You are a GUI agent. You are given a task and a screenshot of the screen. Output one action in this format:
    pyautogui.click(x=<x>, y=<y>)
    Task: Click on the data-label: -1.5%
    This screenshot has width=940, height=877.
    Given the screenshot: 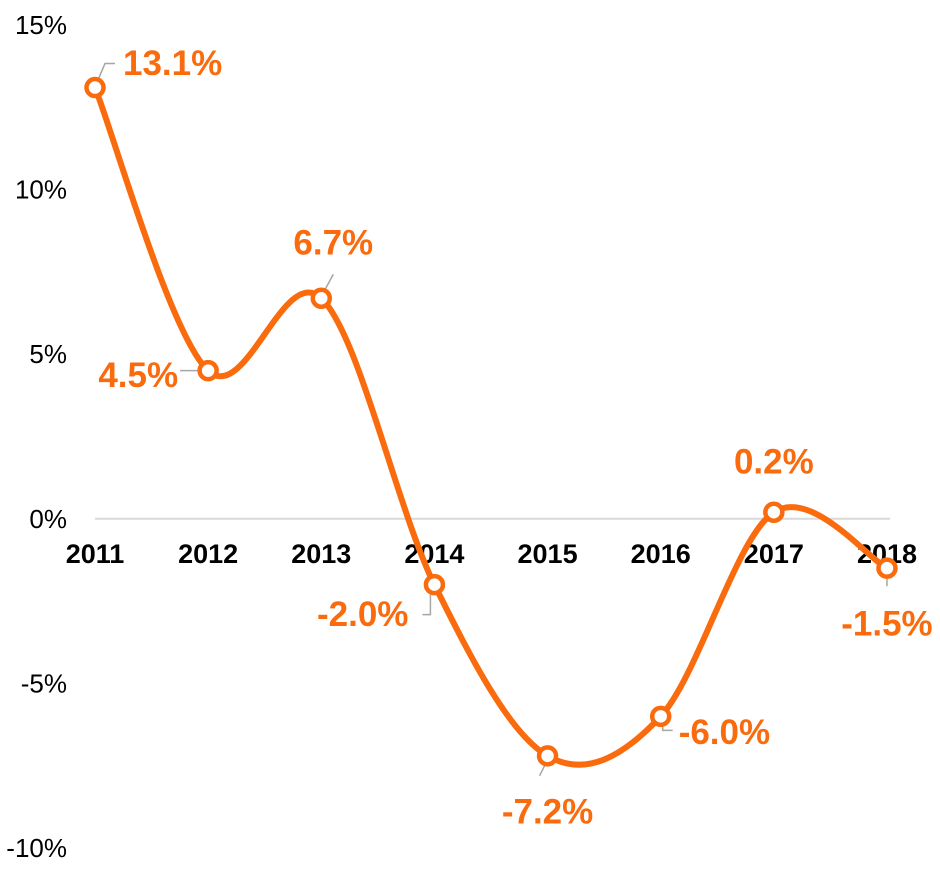 What is the action you would take?
    pyautogui.click(x=886, y=624)
    